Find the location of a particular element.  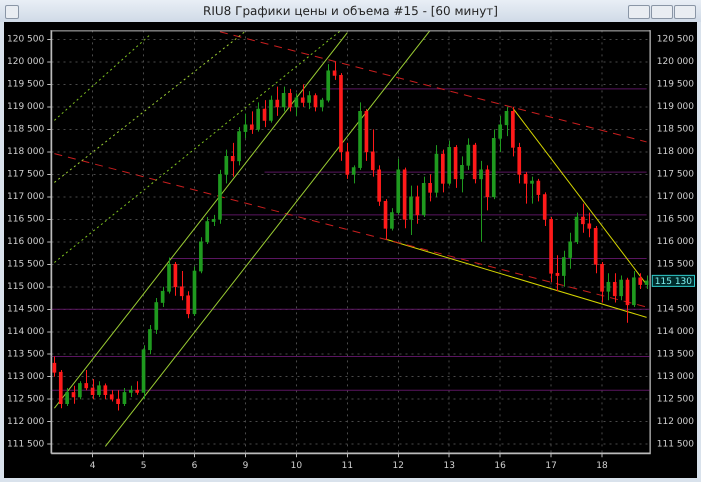

text: 115 130 is located at coordinates (673, 281).